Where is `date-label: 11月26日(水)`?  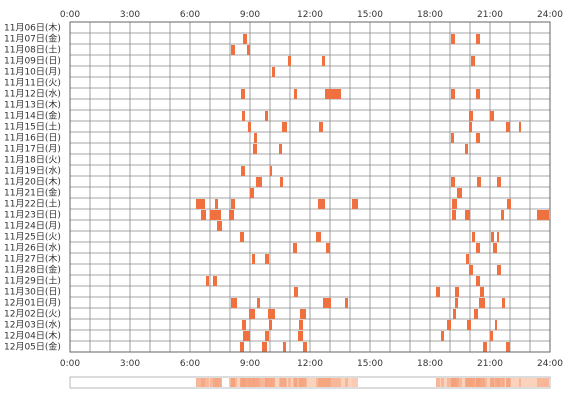
date-label: 11月26日(水) is located at coordinates (32, 248).